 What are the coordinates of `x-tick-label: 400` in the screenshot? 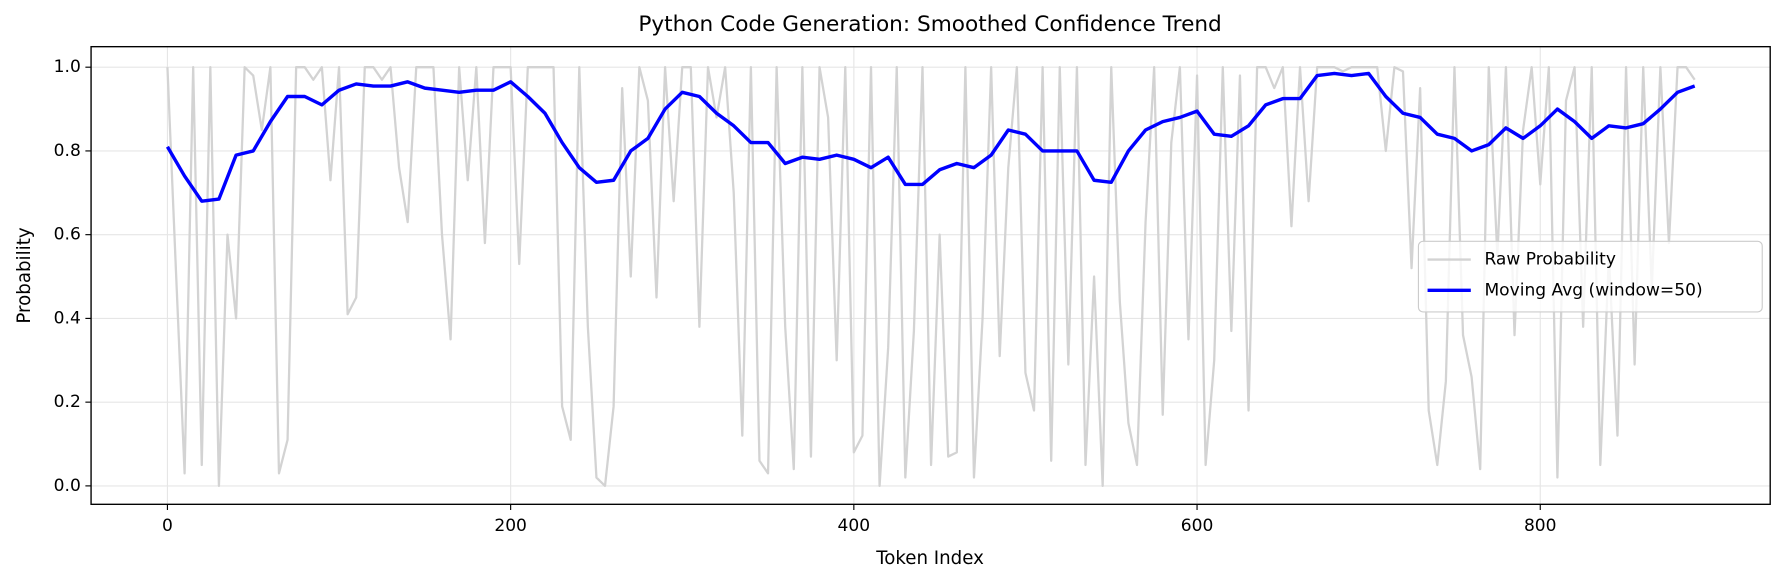 It's located at (854, 526).